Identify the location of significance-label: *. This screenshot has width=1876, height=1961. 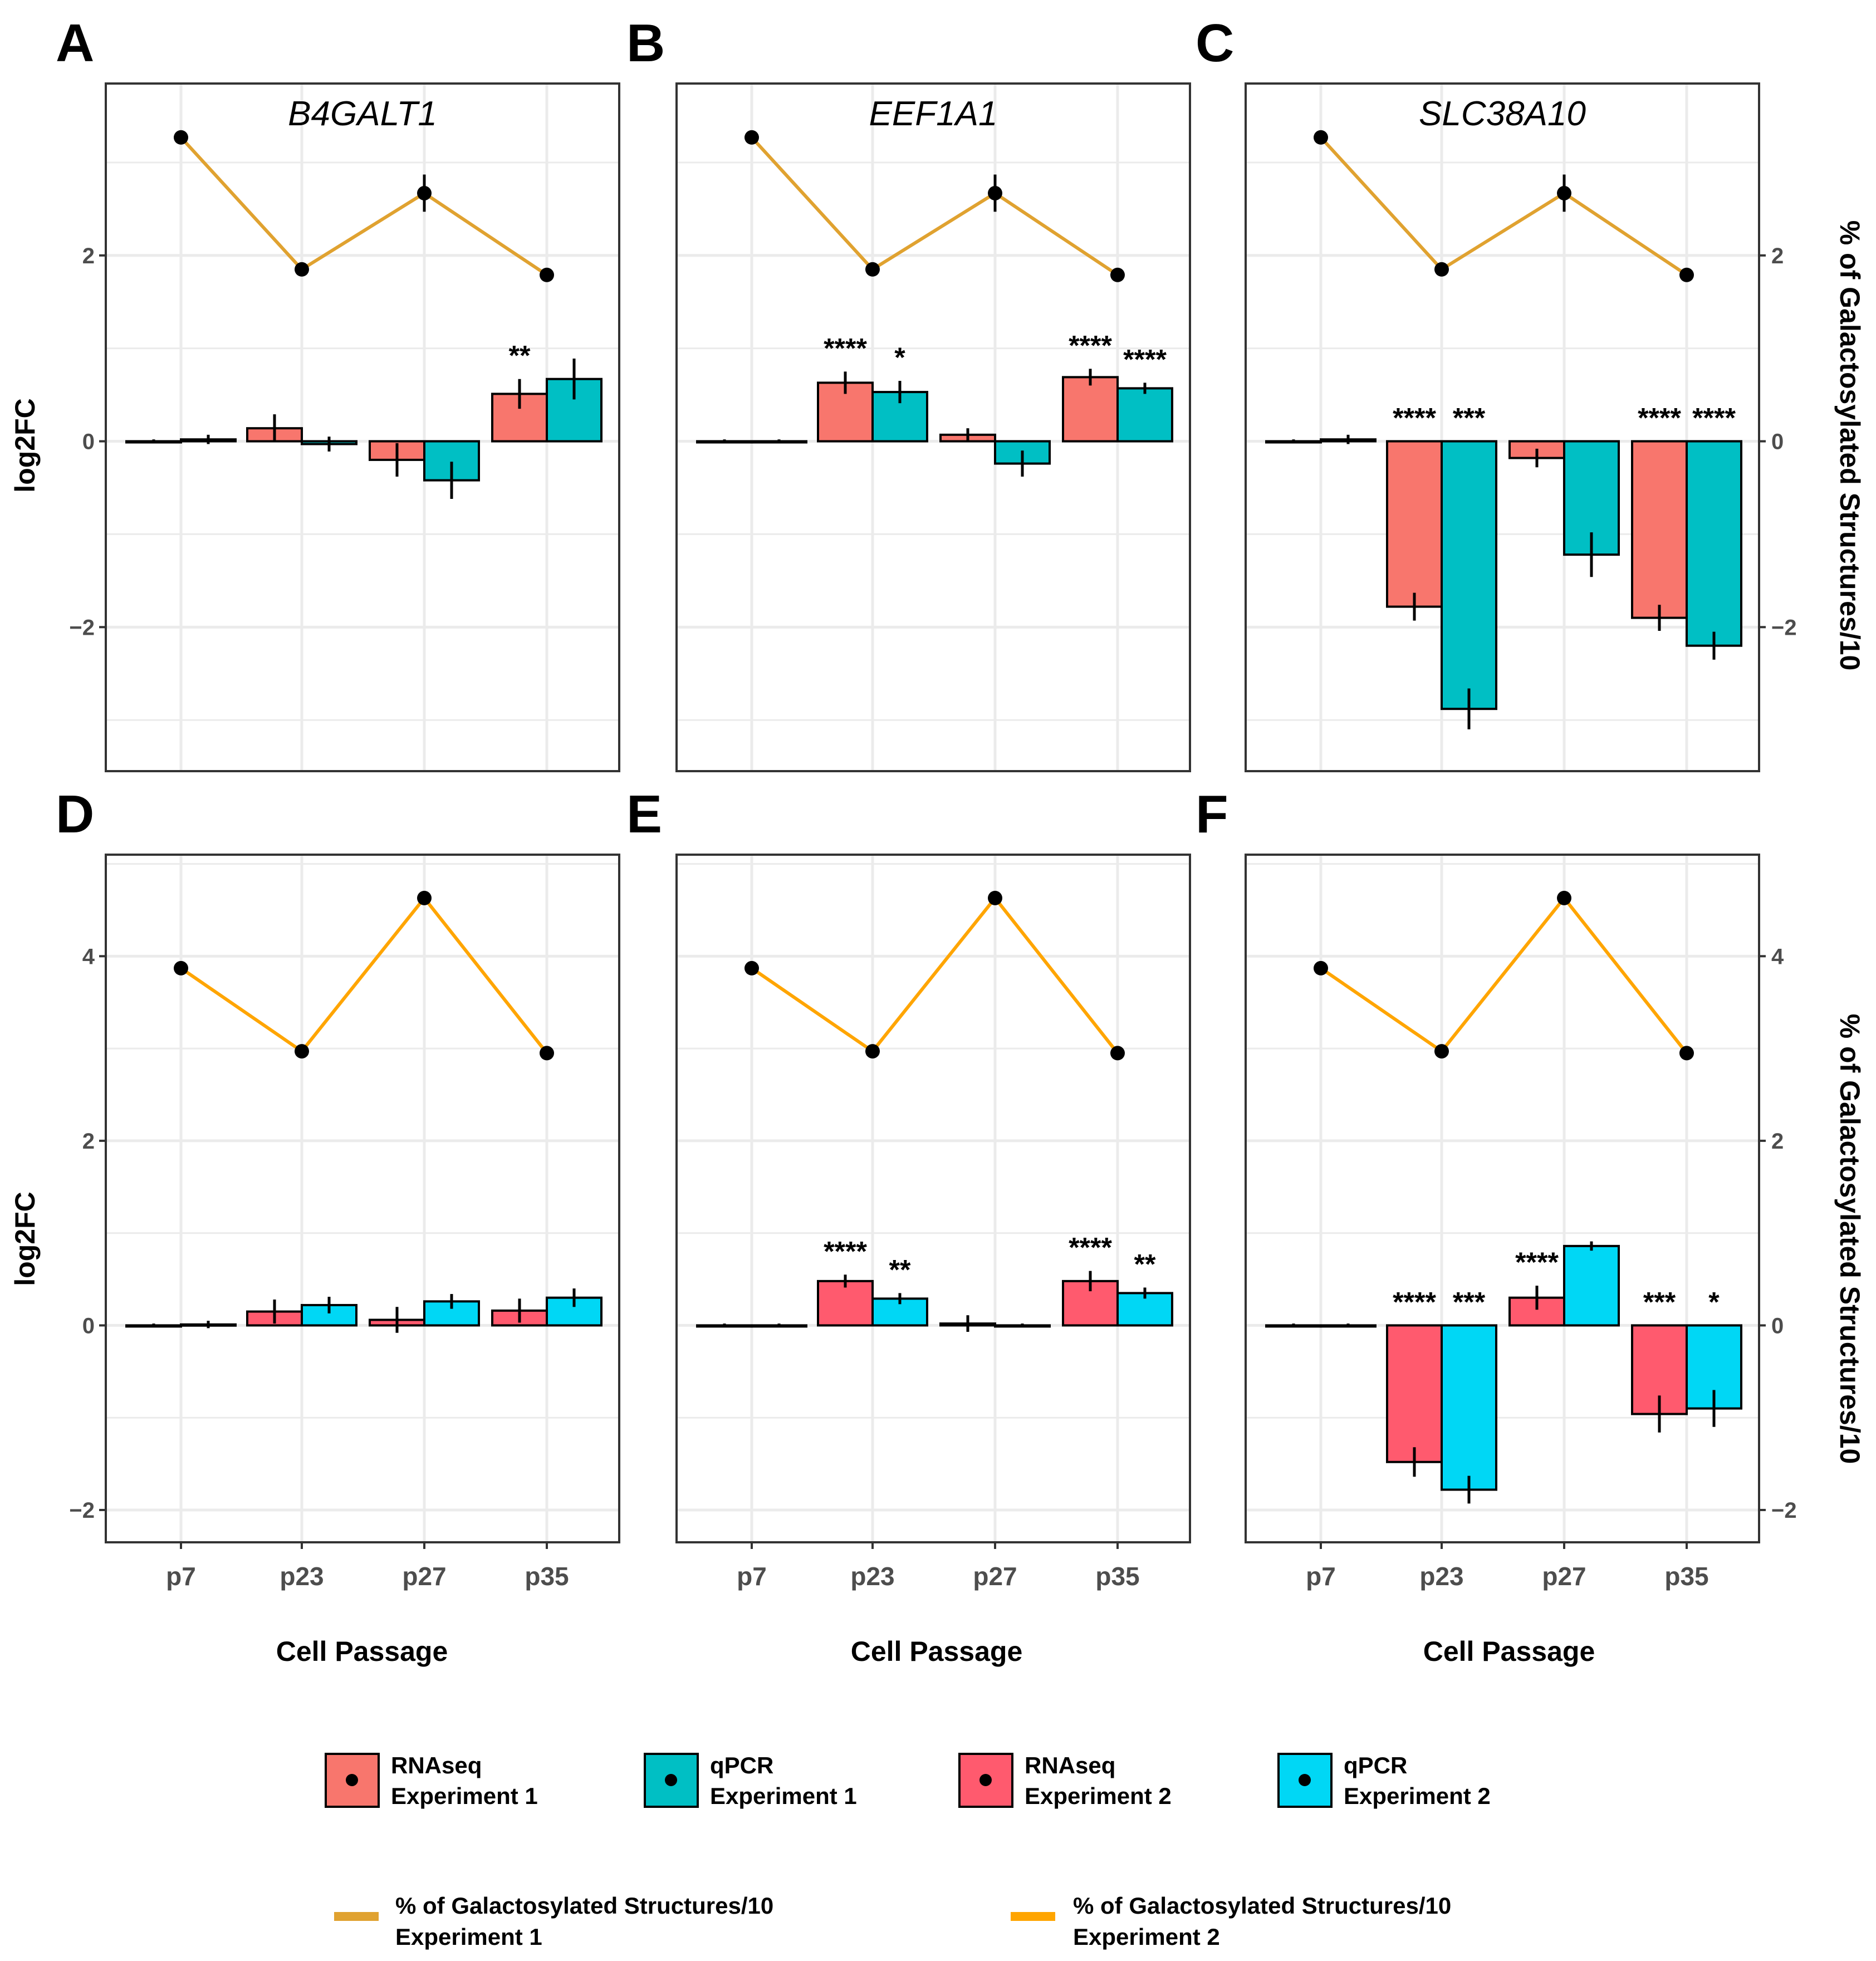
(1714, 1301).